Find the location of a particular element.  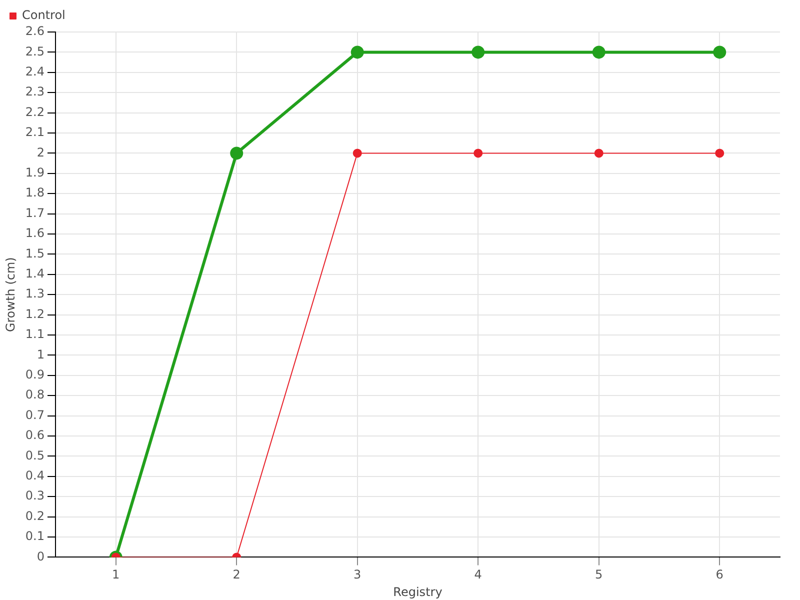

legend-label: Control is located at coordinates (44, 15).